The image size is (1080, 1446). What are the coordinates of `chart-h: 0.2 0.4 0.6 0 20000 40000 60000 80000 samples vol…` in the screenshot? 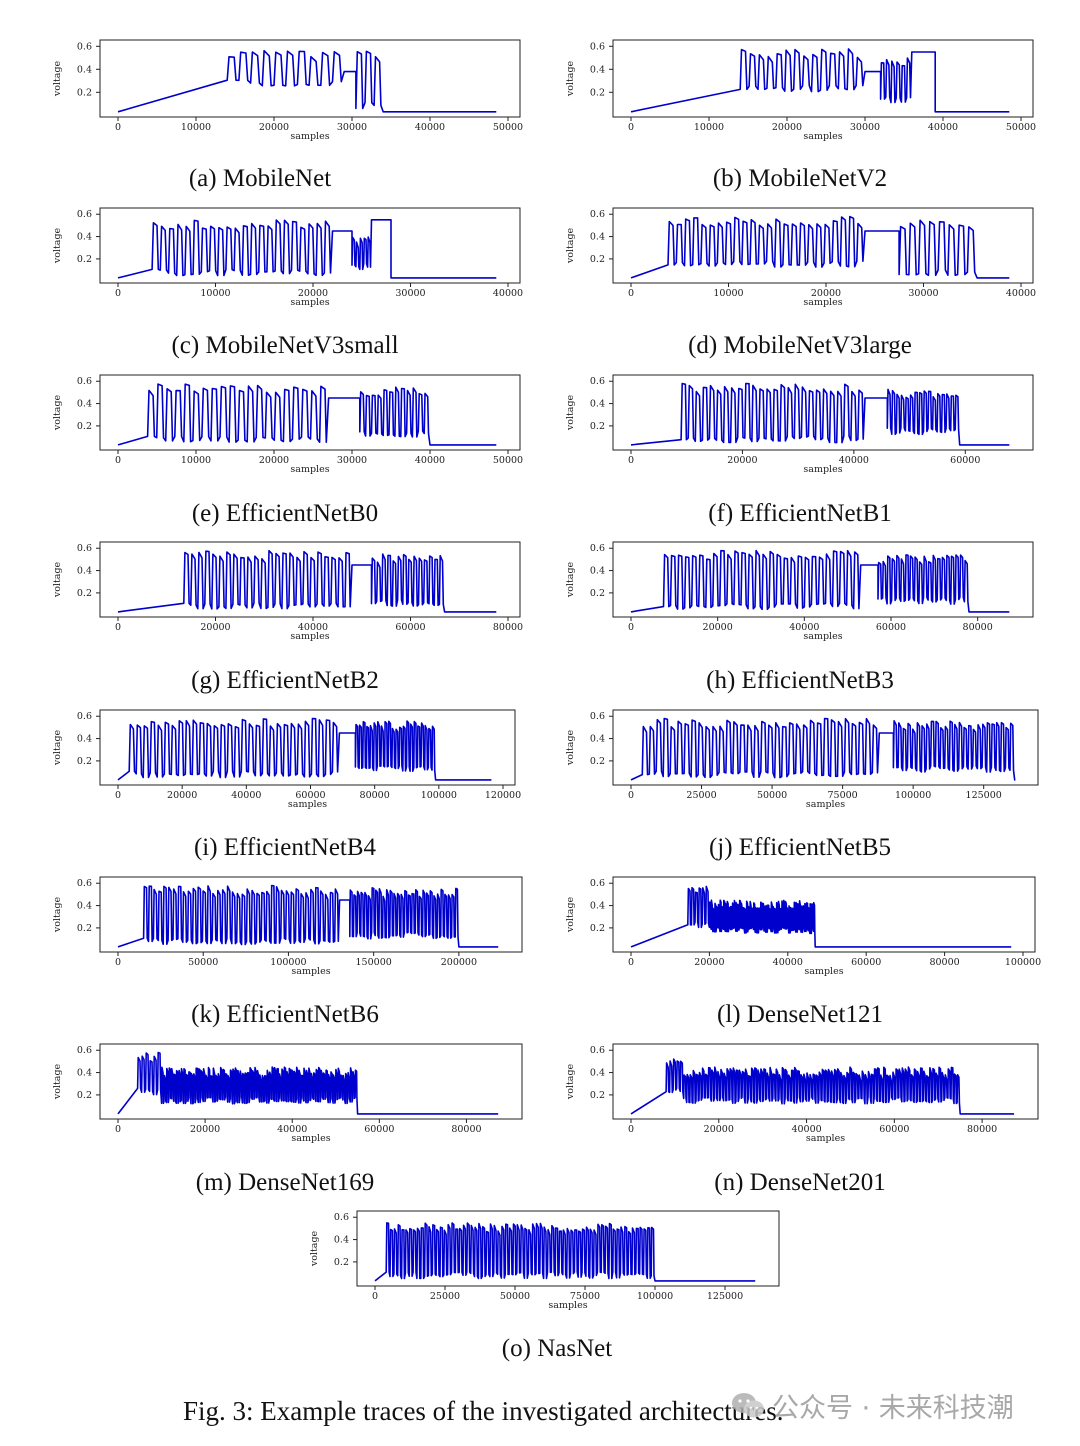 It's located at (799, 591).